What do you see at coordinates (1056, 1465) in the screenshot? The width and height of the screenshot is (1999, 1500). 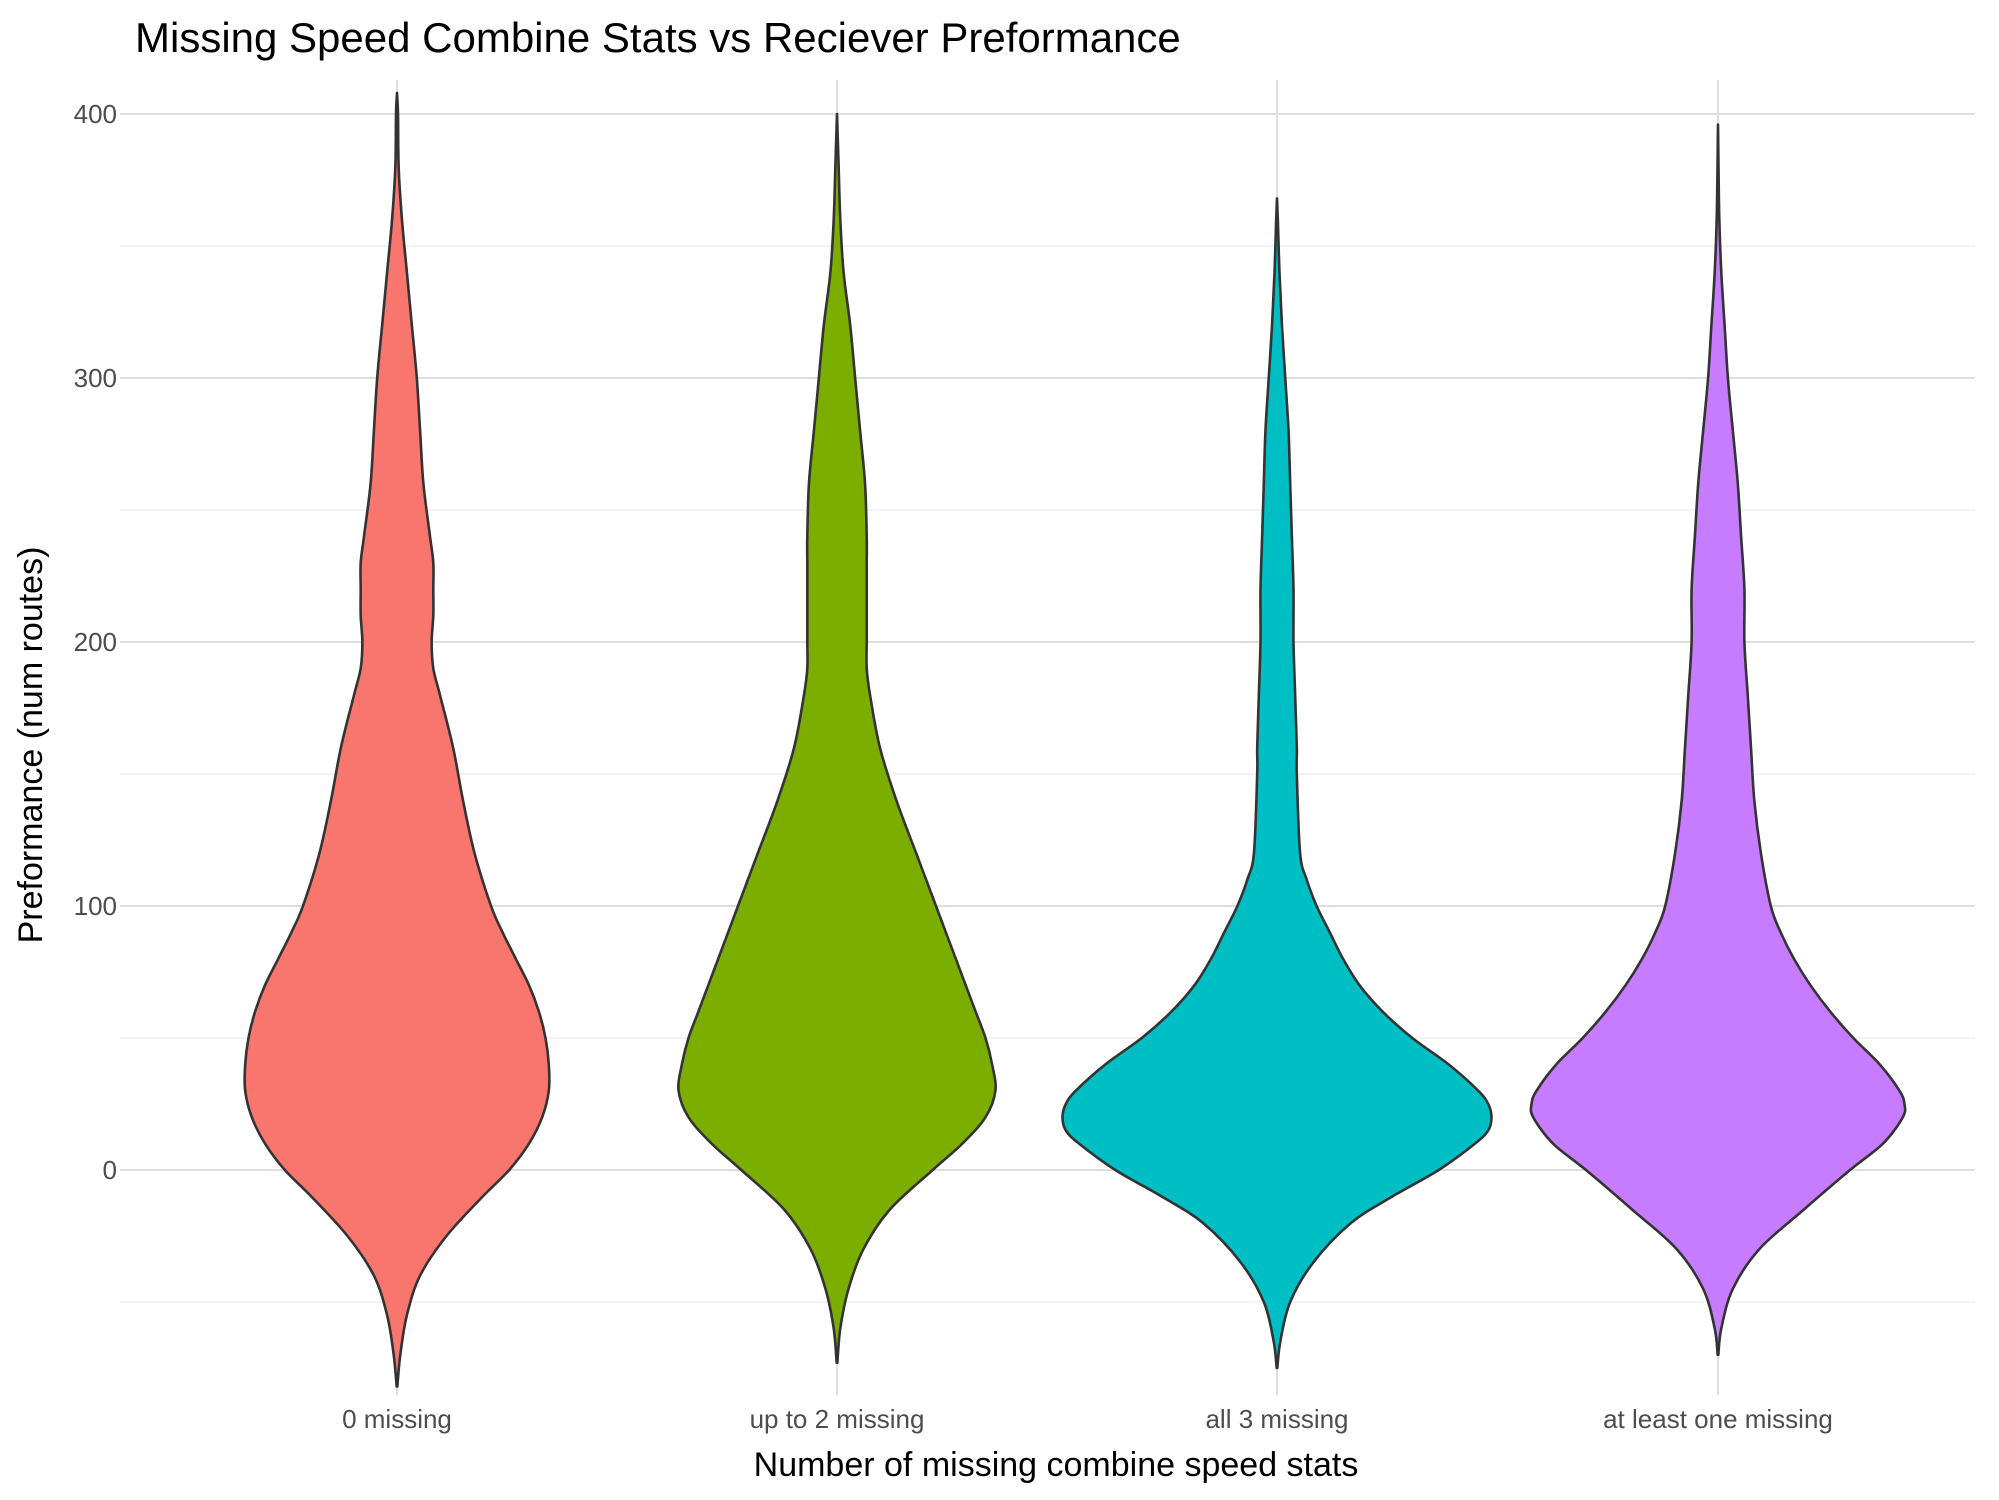 I see `x-axis-title: Number of missing combine speed stats` at bounding box center [1056, 1465].